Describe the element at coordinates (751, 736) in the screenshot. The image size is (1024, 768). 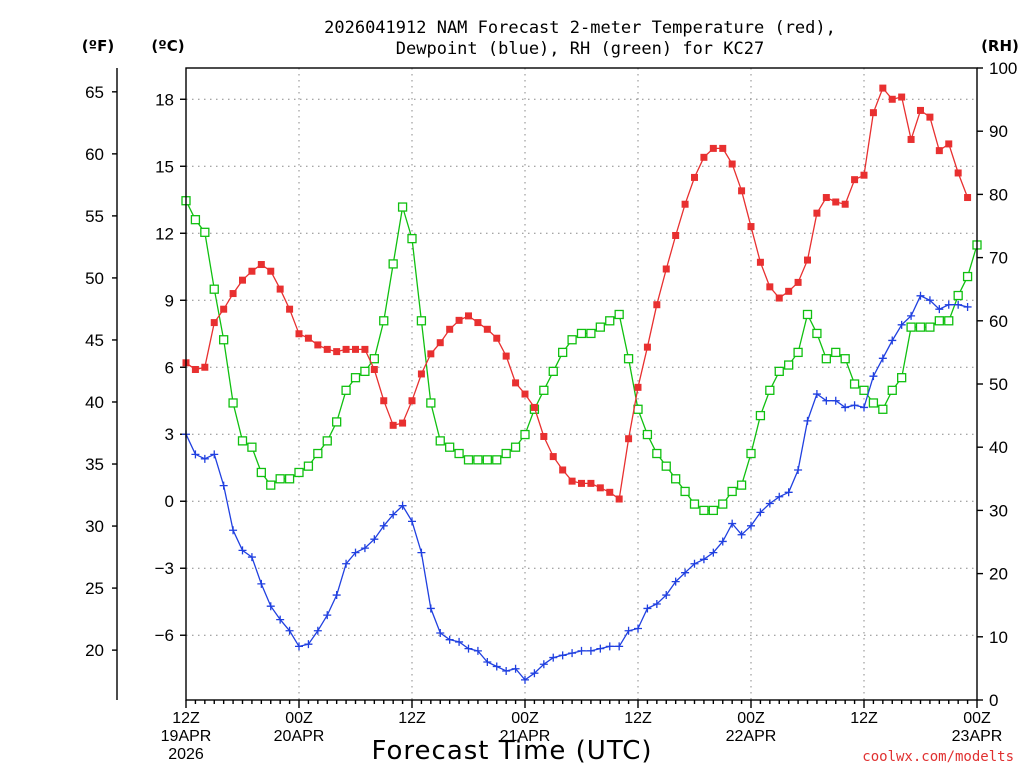
I see `x-tick-label: 22APR` at that location.